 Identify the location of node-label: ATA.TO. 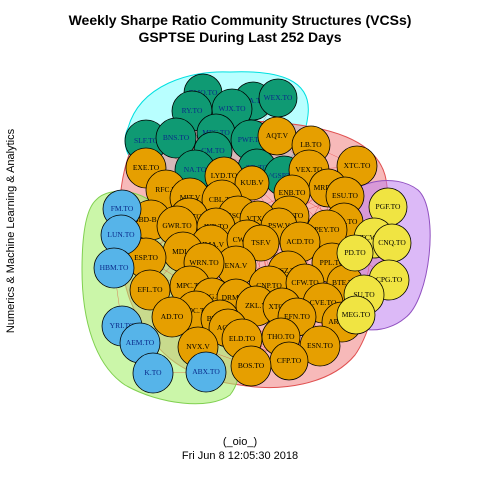
(253, 100).